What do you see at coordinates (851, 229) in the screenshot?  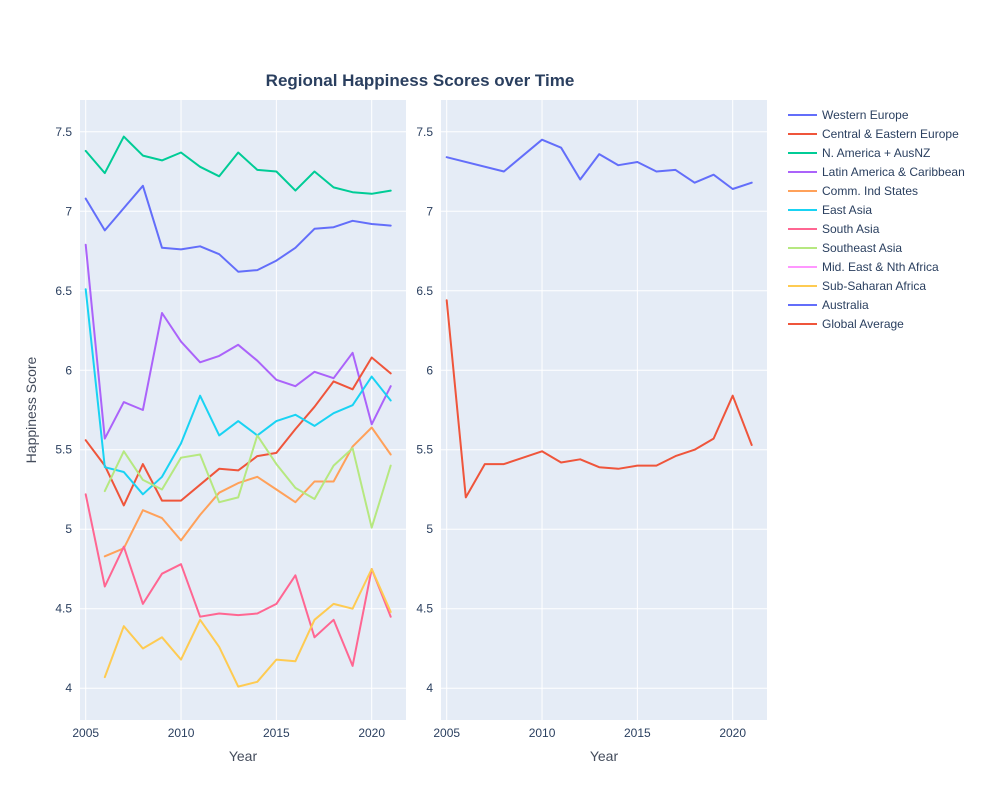 I see `legend-label: South Asia` at bounding box center [851, 229].